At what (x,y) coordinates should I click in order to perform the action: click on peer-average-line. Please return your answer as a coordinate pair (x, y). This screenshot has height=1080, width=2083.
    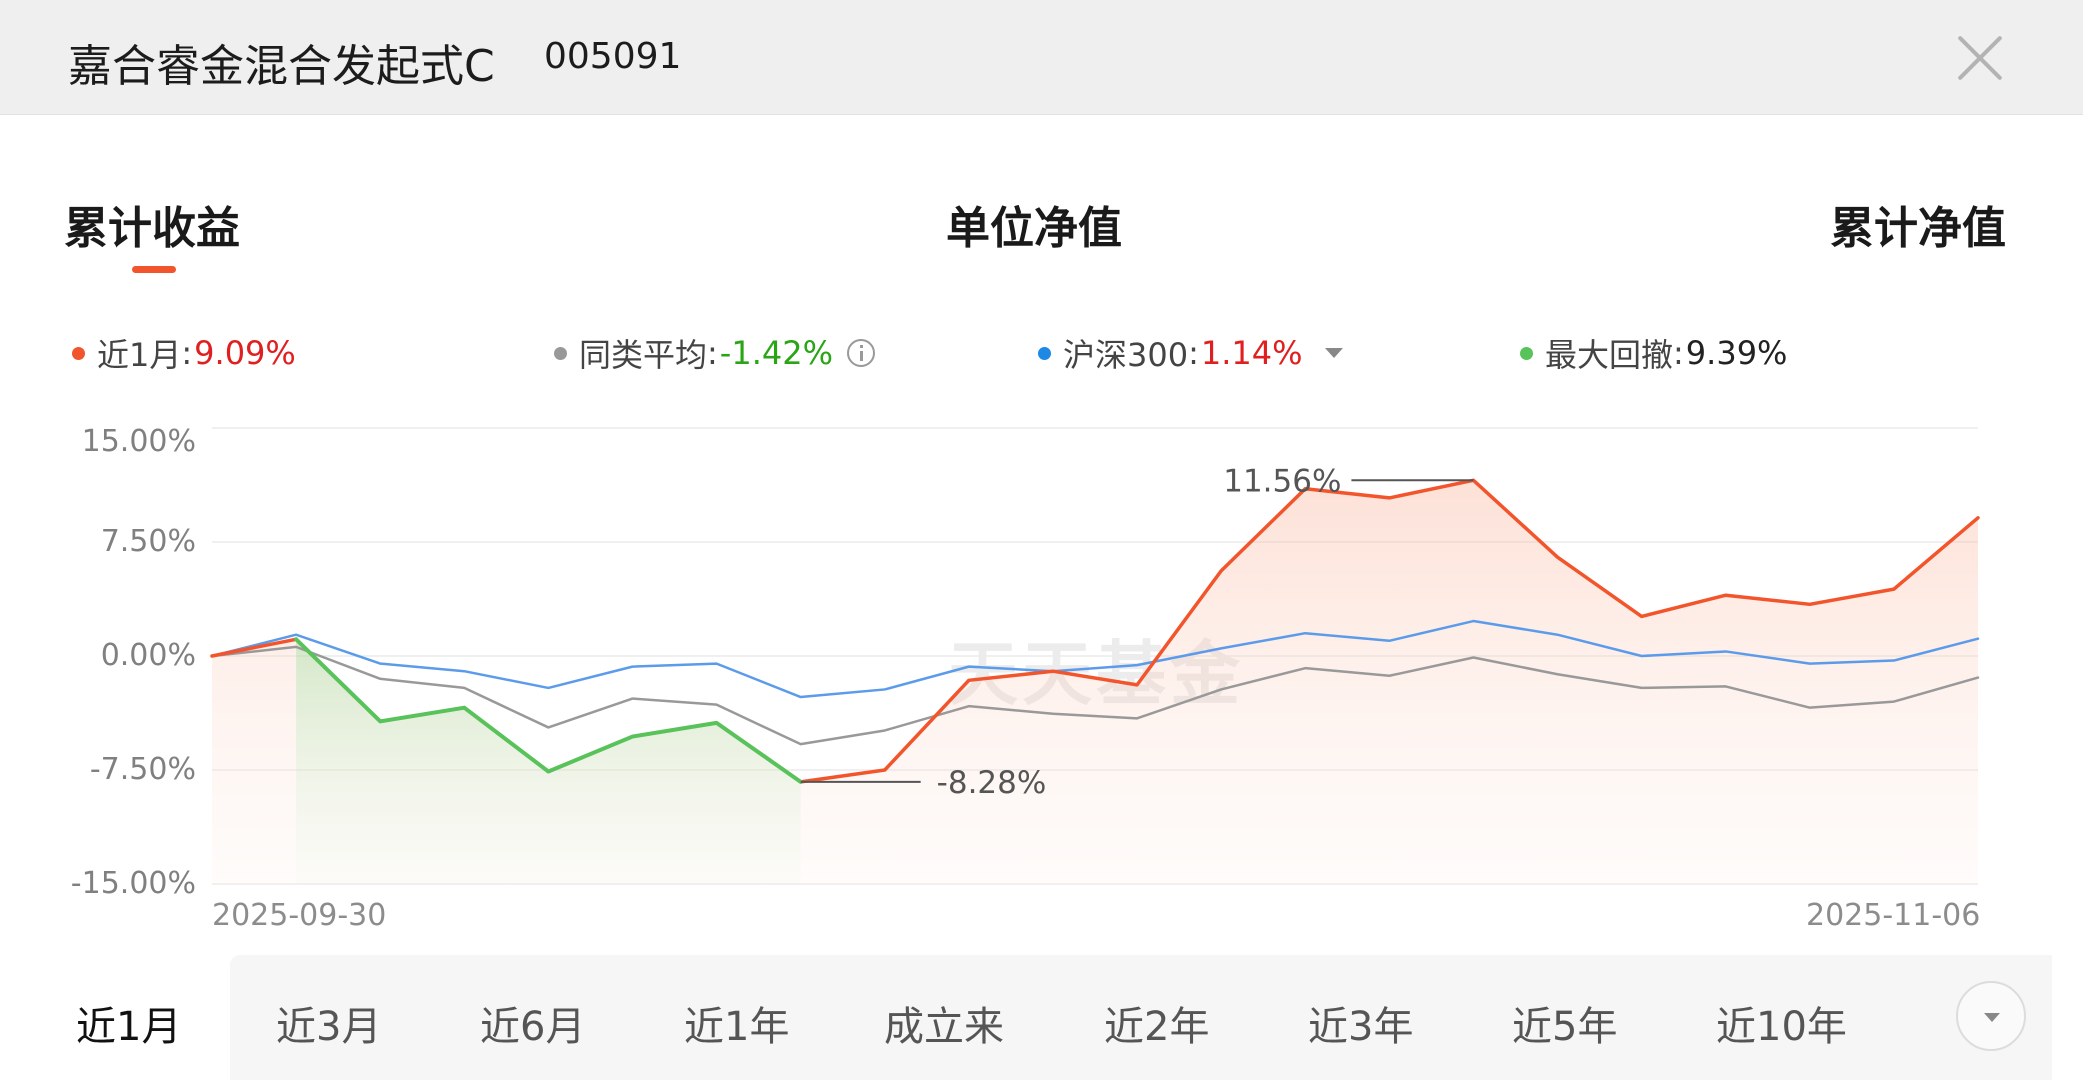
    Looking at the image, I should click on (1095, 695).